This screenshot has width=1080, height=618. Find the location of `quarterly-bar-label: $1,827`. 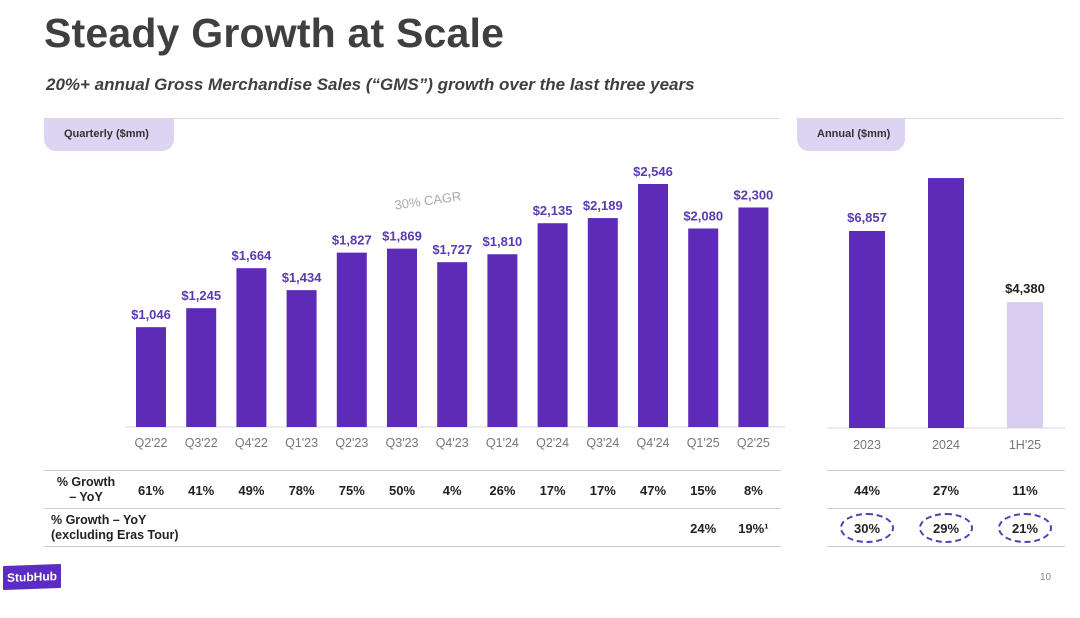

quarterly-bar-label: $1,827 is located at coordinates (352, 240).